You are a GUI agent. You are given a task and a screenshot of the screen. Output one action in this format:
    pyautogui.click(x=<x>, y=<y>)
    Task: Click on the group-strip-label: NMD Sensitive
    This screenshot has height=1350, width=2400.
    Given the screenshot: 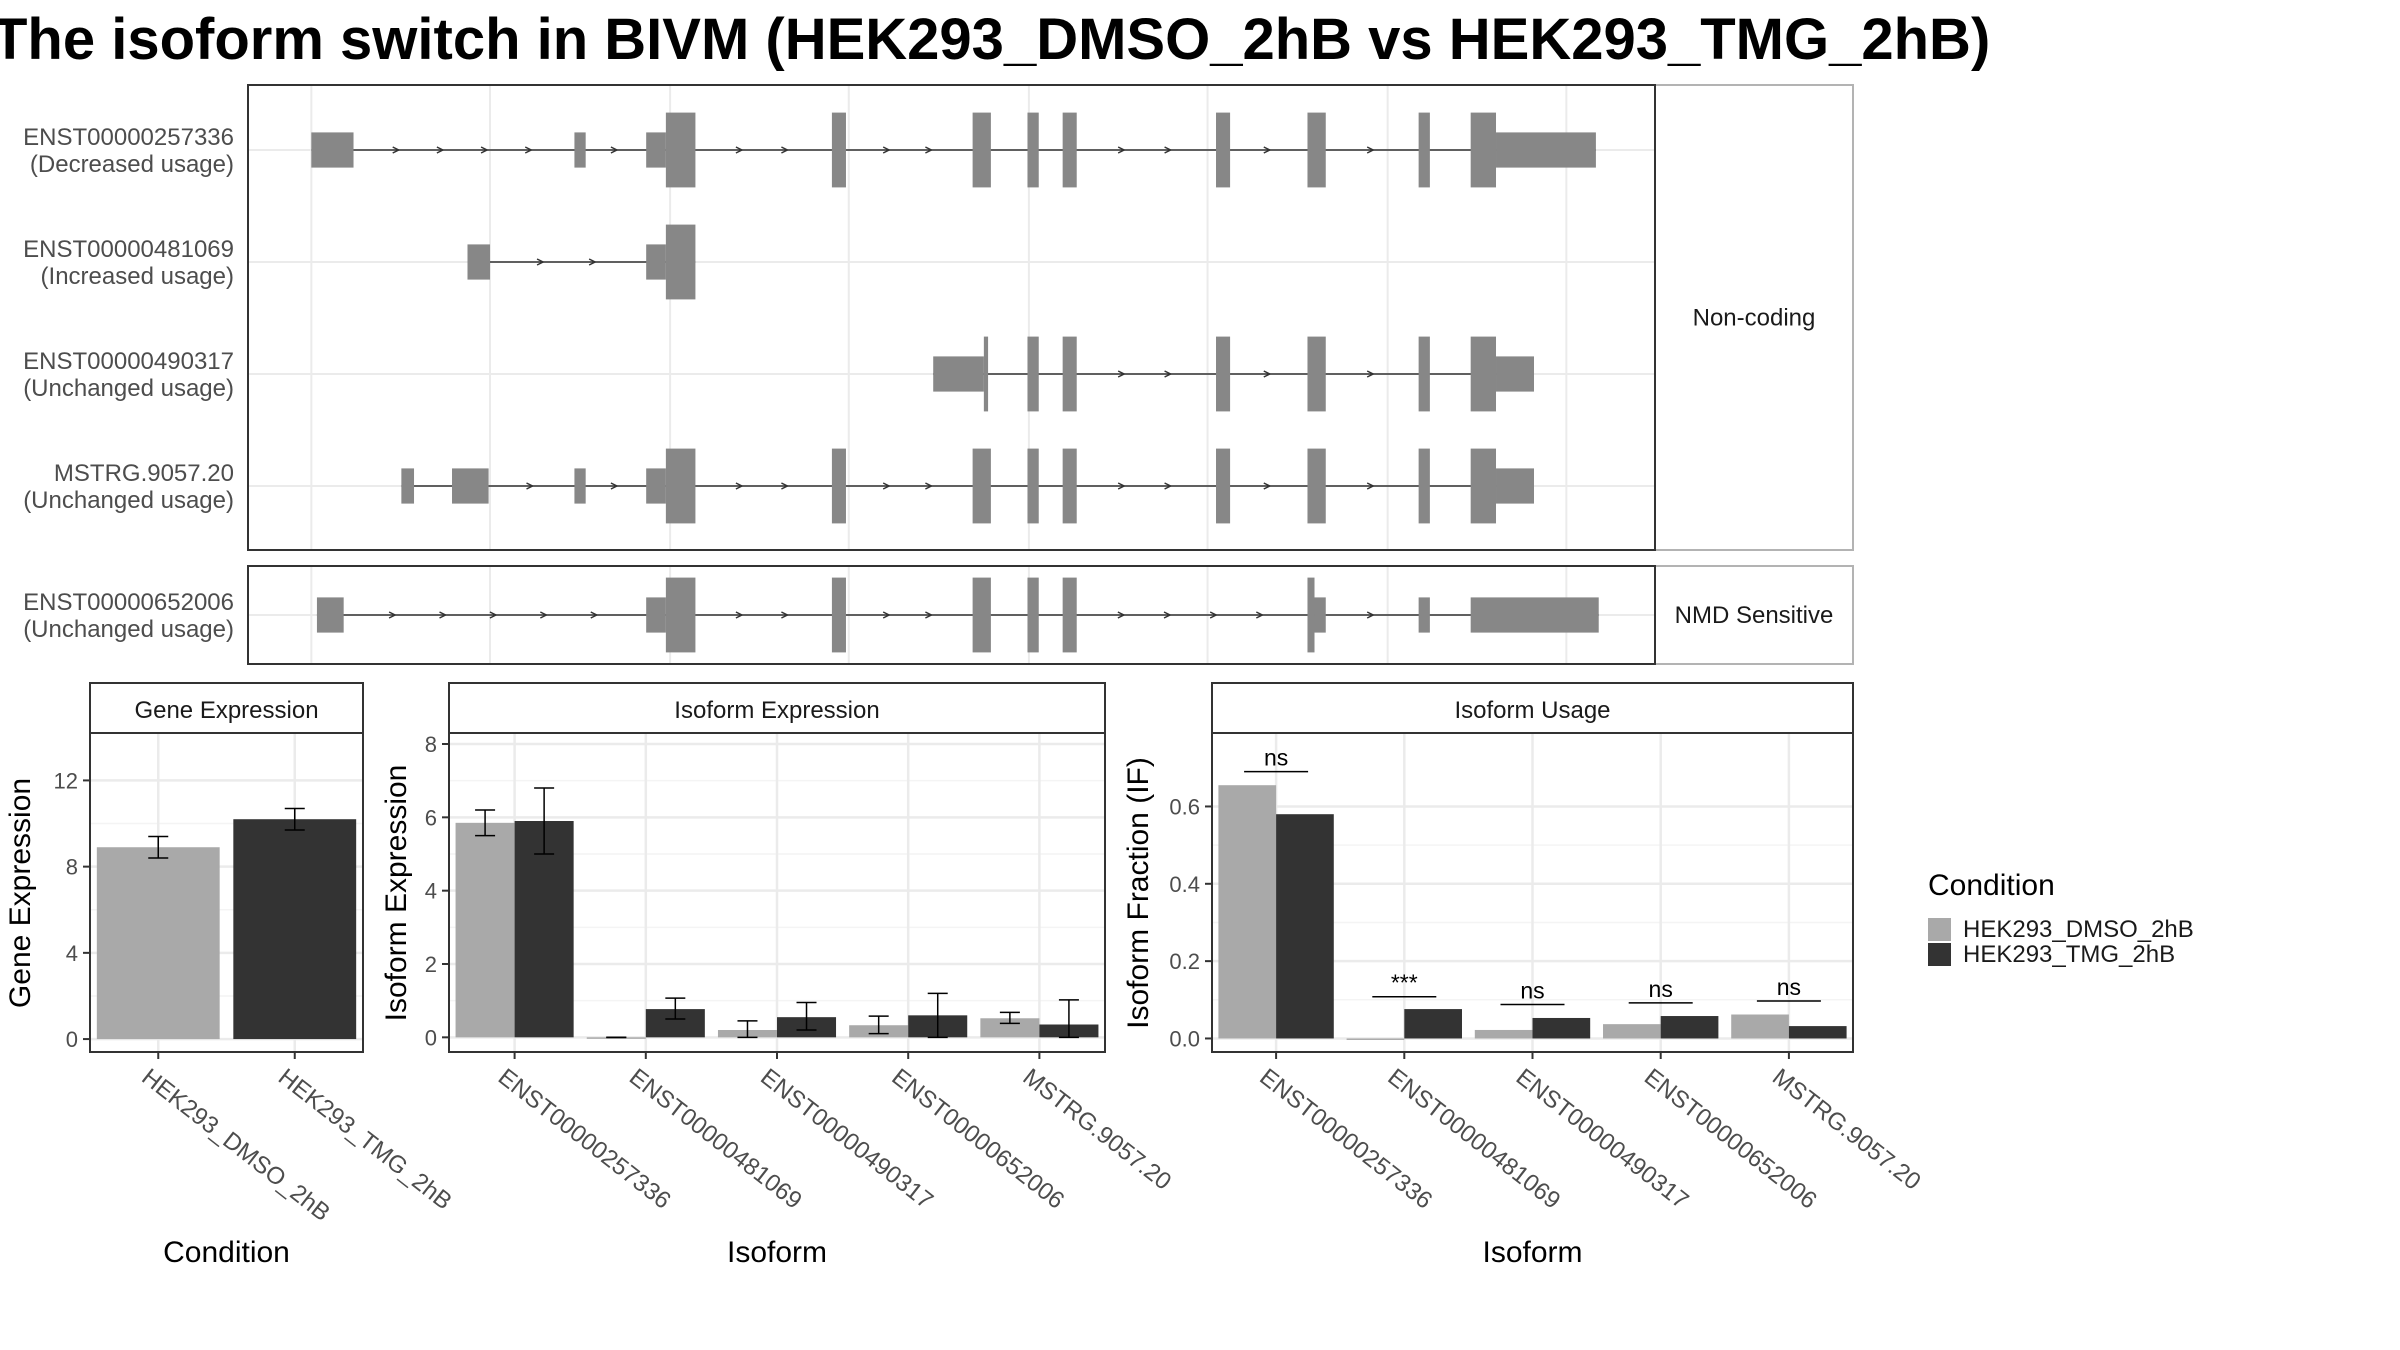 What is the action you would take?
    pyautogui.click(x=1754, y=615)
    